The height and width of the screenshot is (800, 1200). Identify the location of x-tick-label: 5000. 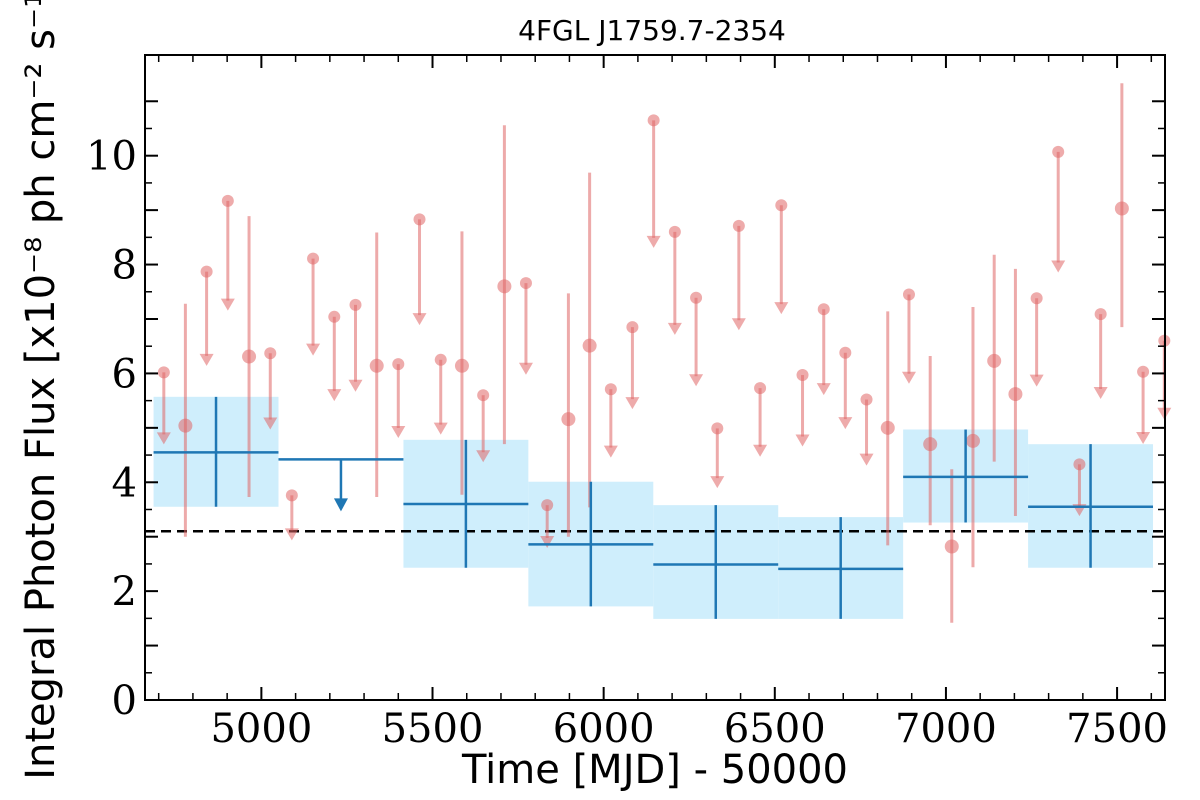
(261, 729).